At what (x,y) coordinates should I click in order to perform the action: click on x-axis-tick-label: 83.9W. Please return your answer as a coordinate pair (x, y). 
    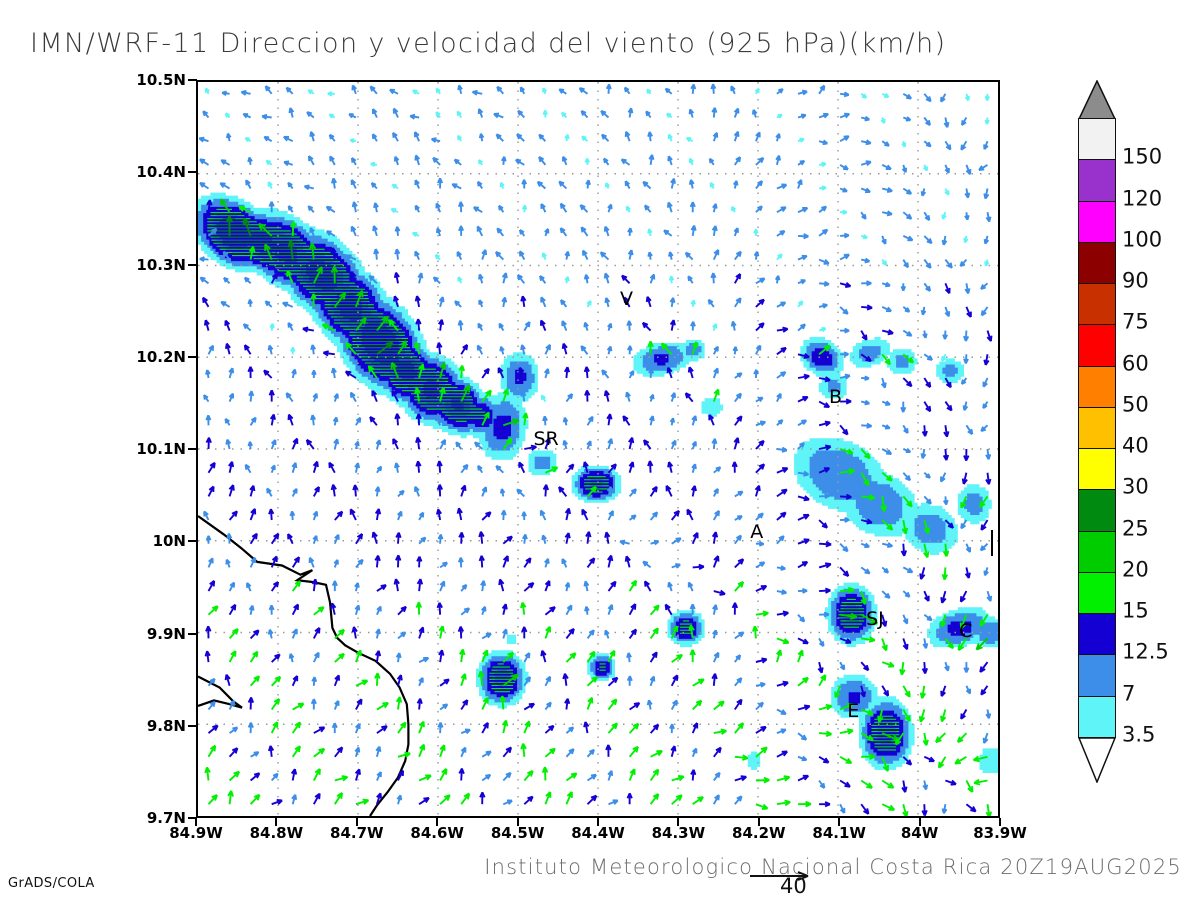
    Looking at the image, I should click on (1000, 833).